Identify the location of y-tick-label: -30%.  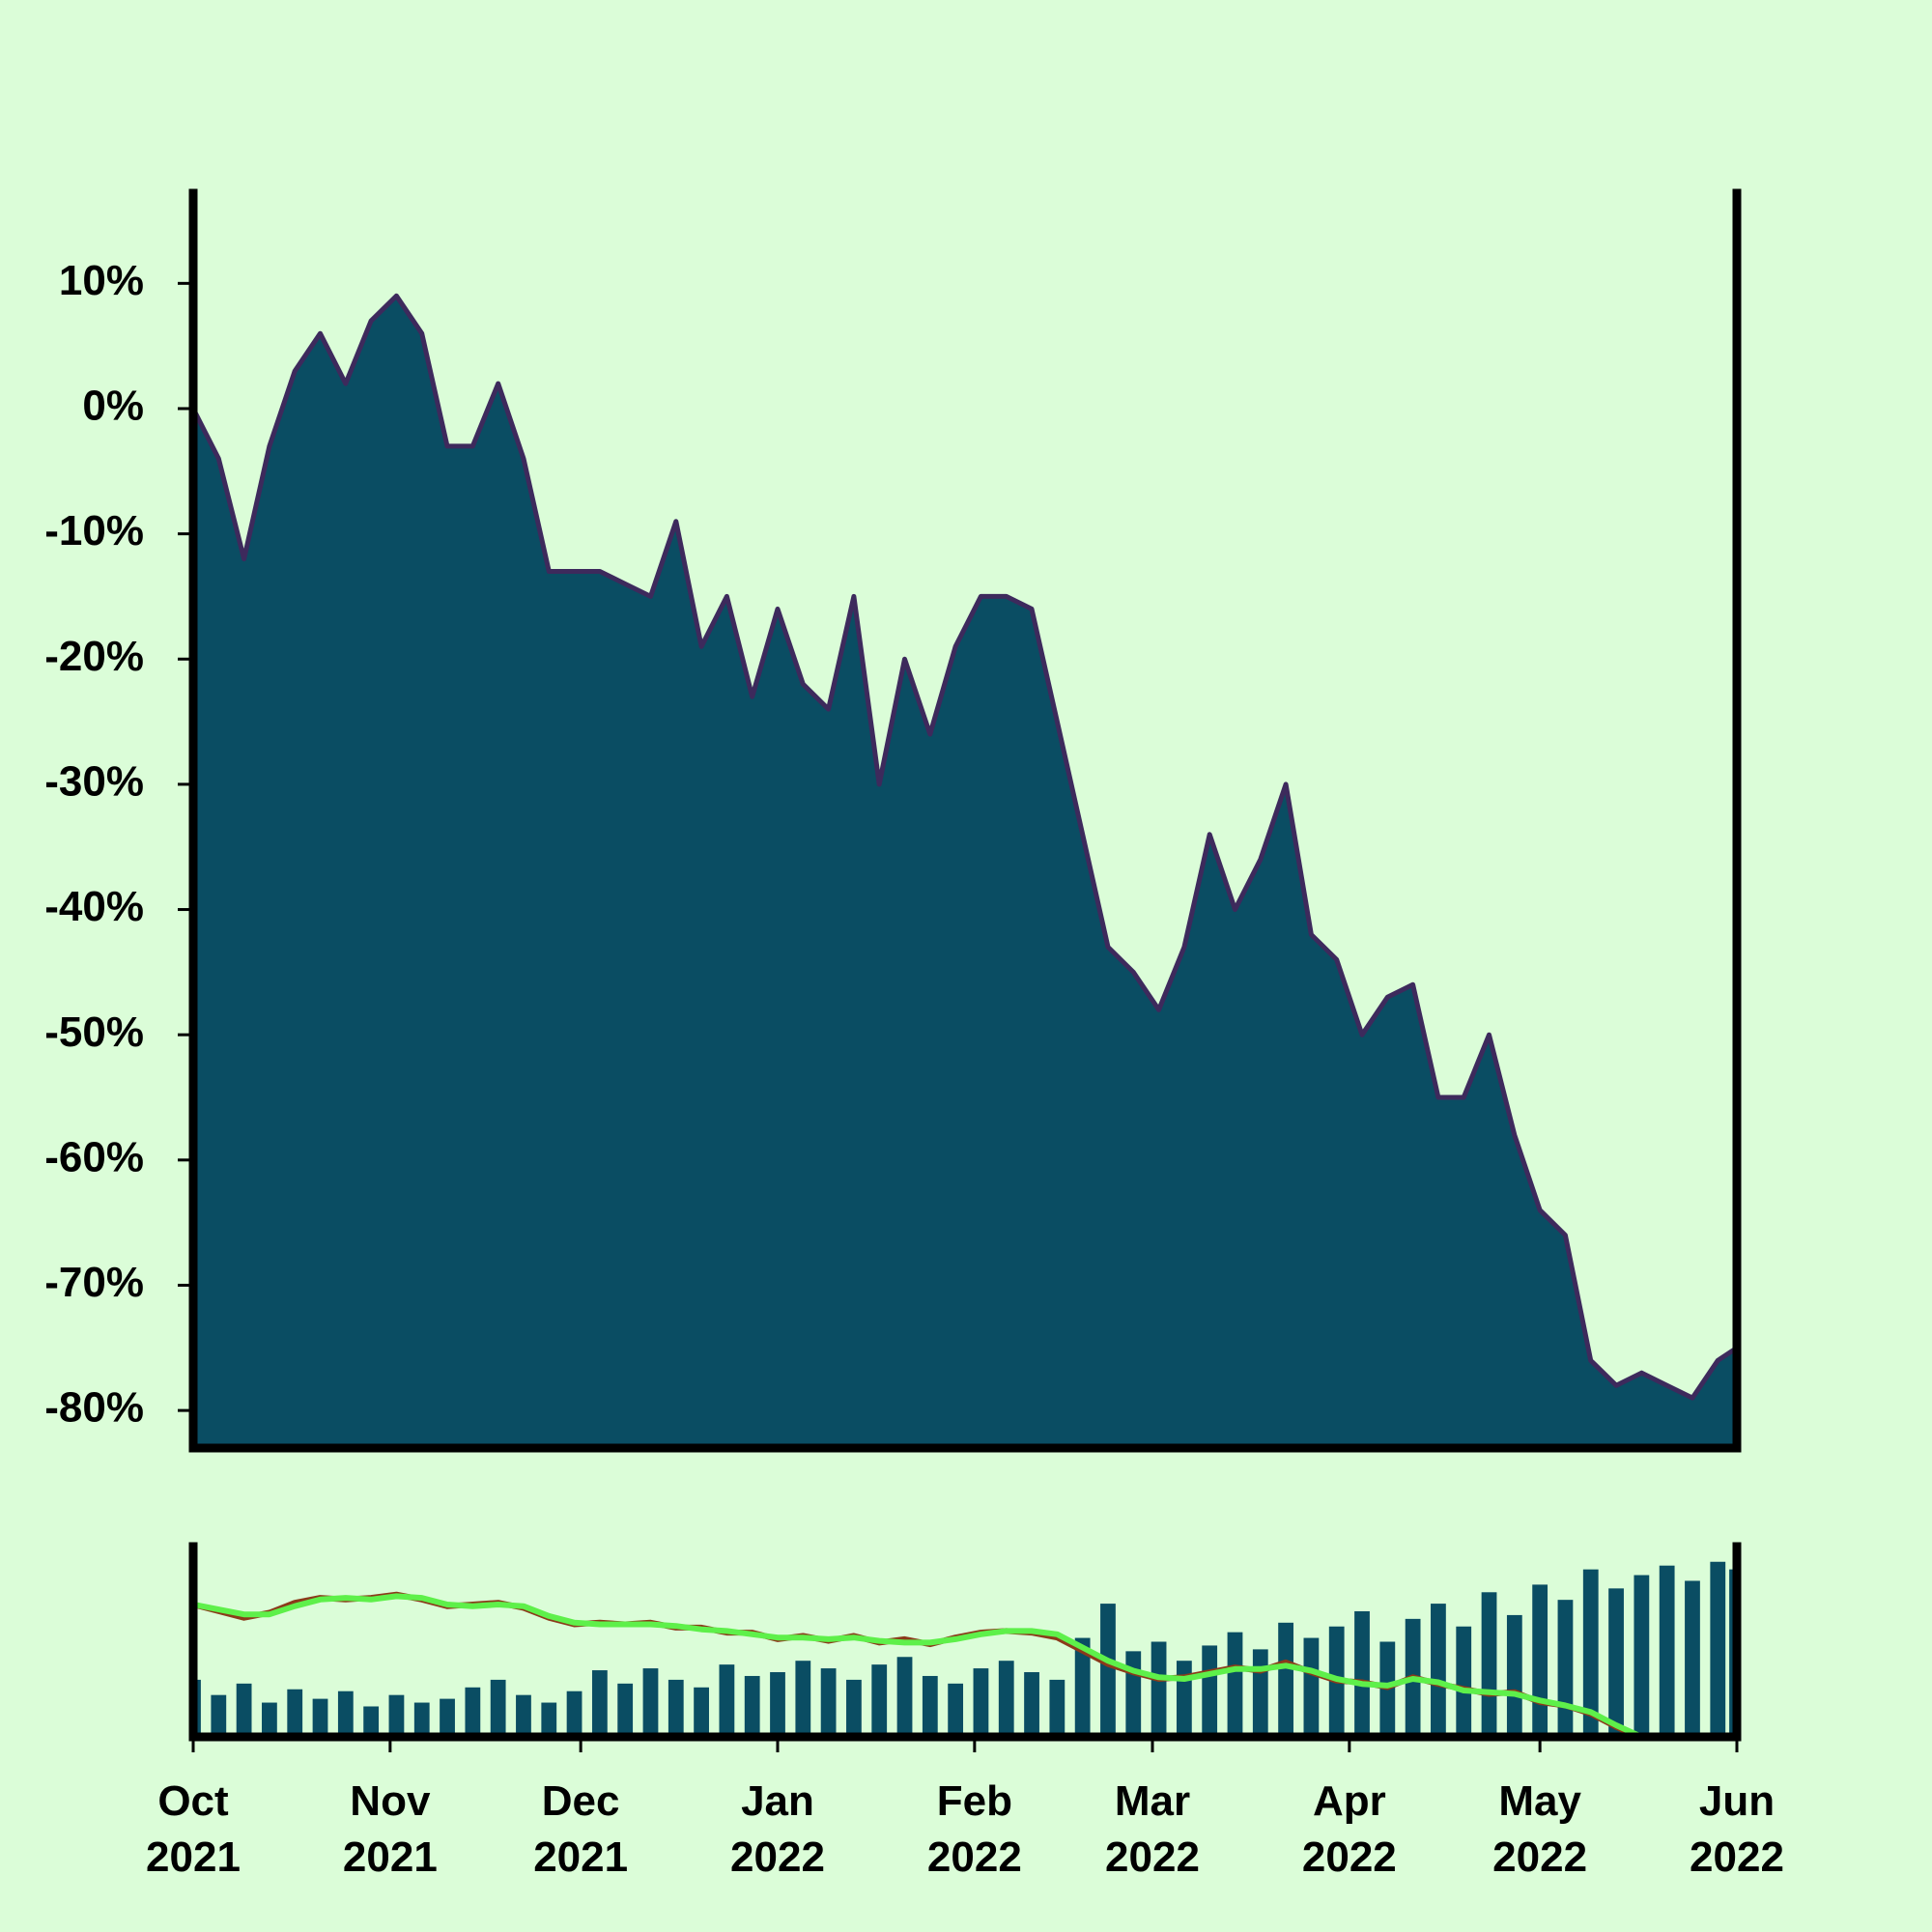
(94, 782).